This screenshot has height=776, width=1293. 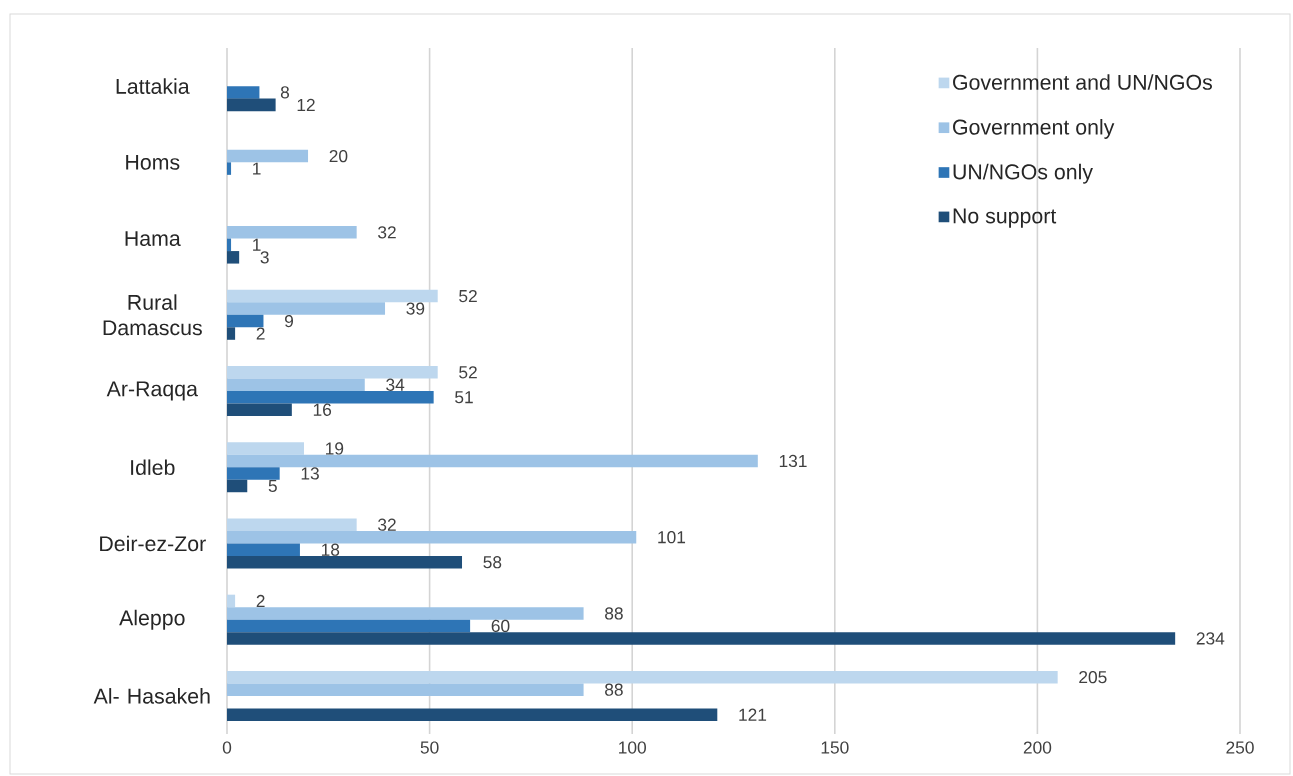 What do you see at coordinates (835, 747) in the screenshot?
I see `x-tick-label: 150` at bounding box center [835, 747].